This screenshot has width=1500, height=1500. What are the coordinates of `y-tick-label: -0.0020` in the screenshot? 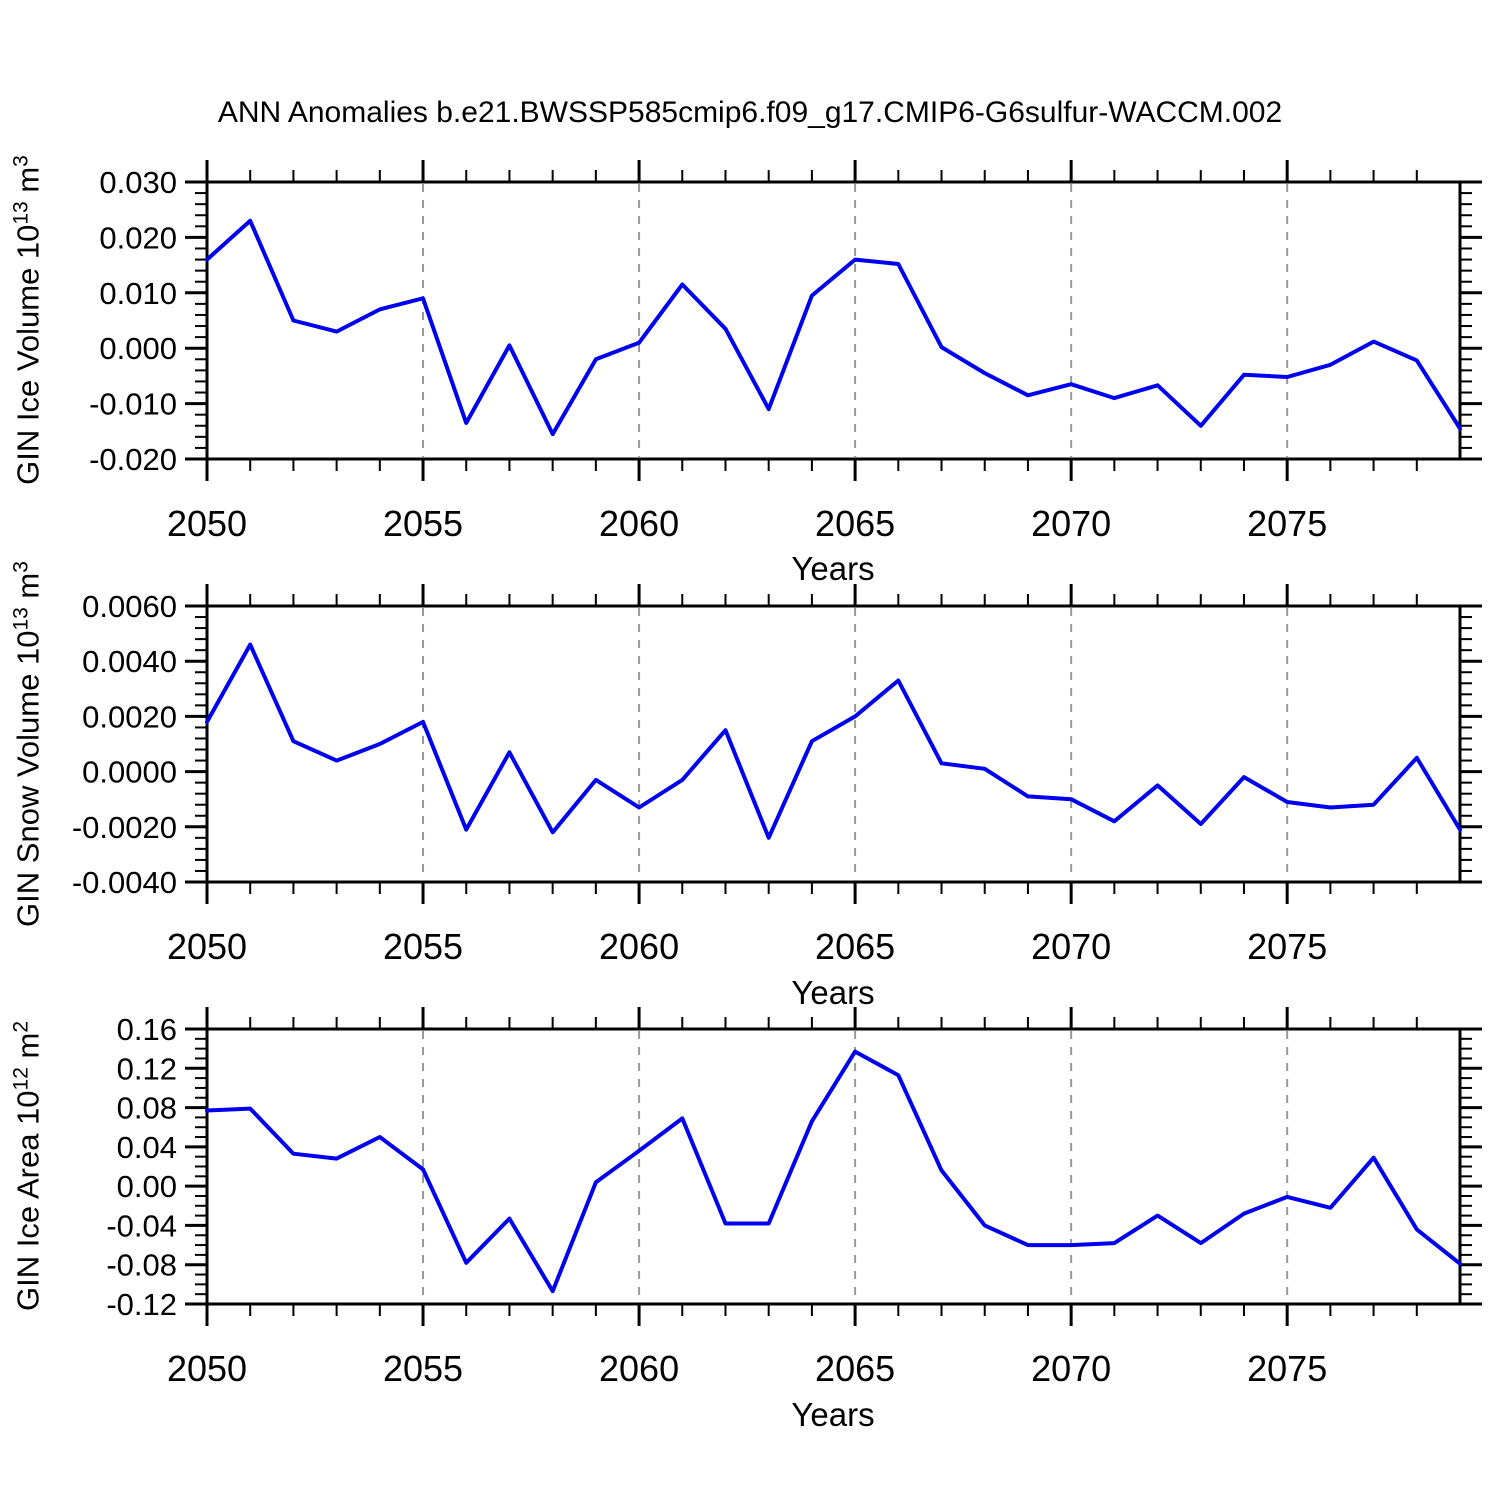 It's located at (124, 827).